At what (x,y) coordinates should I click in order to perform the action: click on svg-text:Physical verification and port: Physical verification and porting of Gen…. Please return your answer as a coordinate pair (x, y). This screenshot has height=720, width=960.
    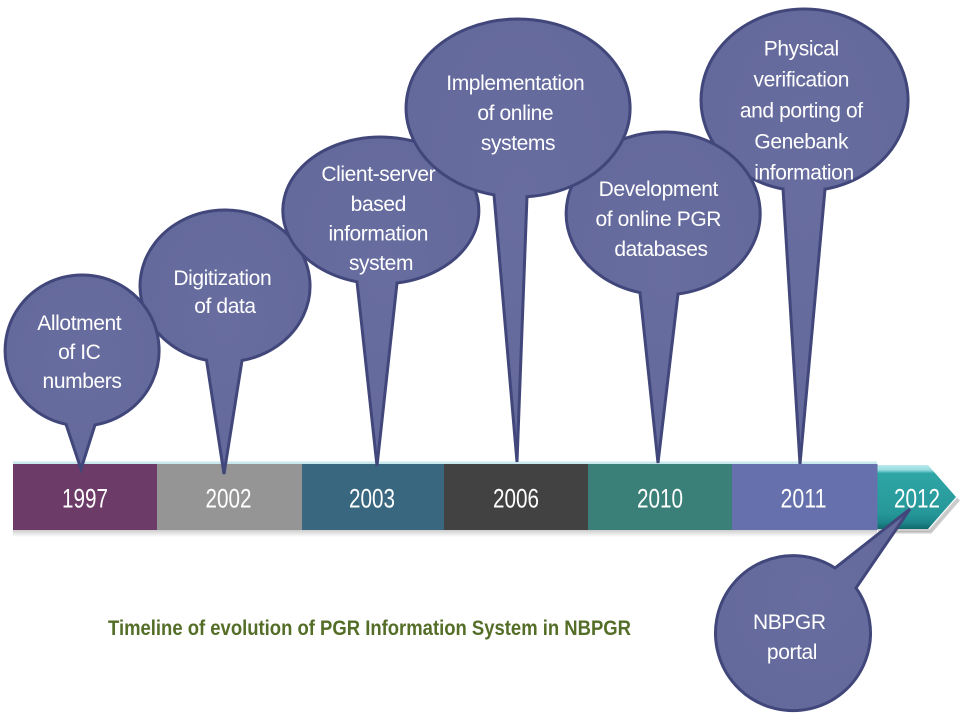
    Looking at the image, I should click on (804, 111).